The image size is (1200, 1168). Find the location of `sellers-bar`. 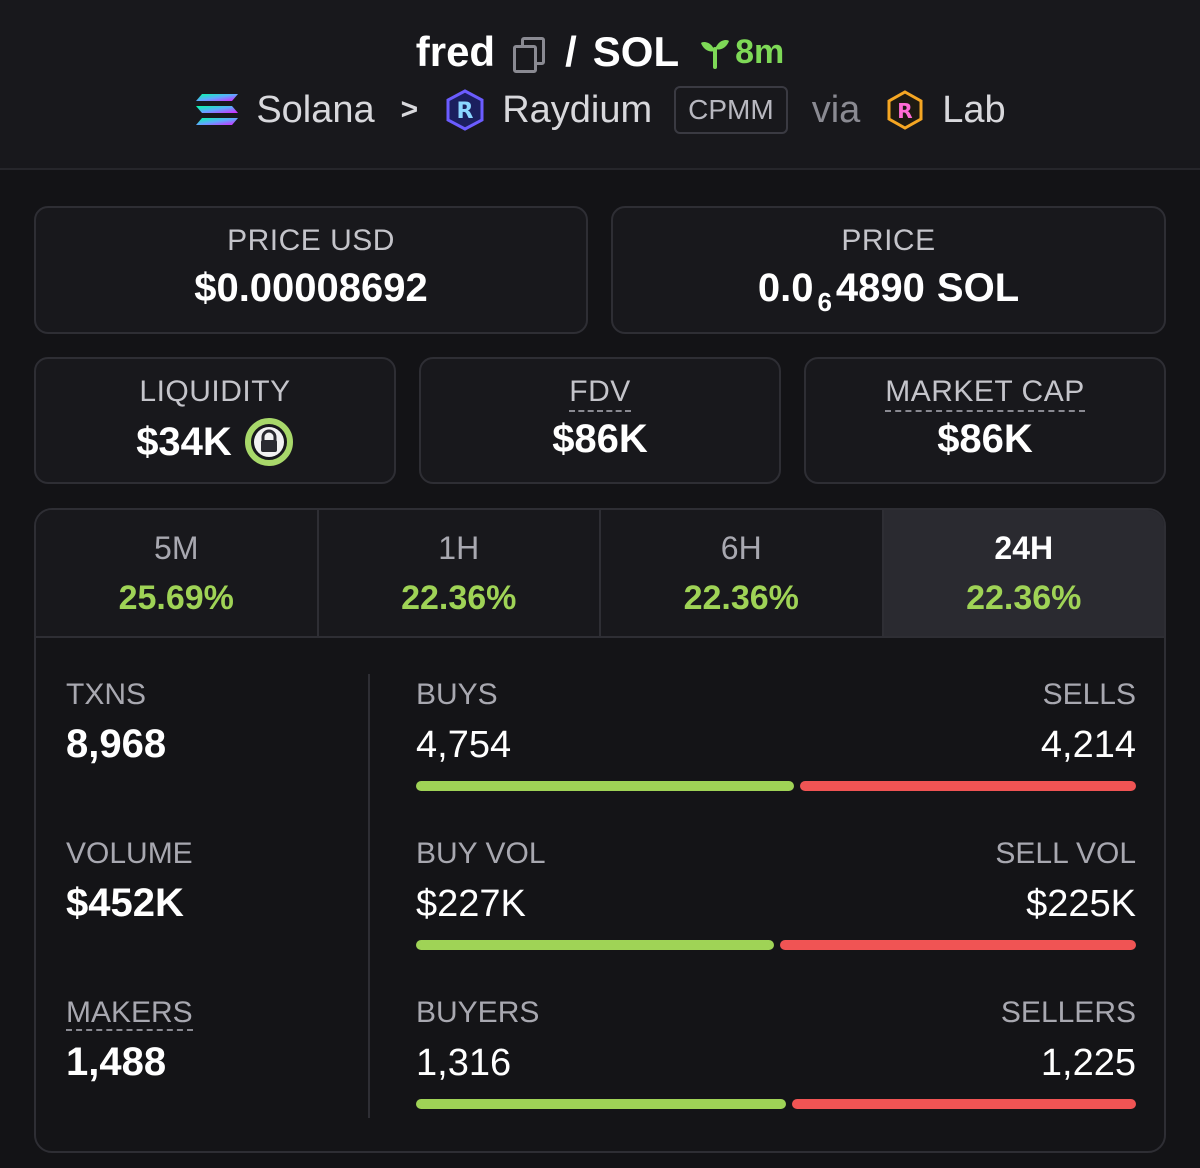

sellers-bar is located at coordinates (963, 1104).